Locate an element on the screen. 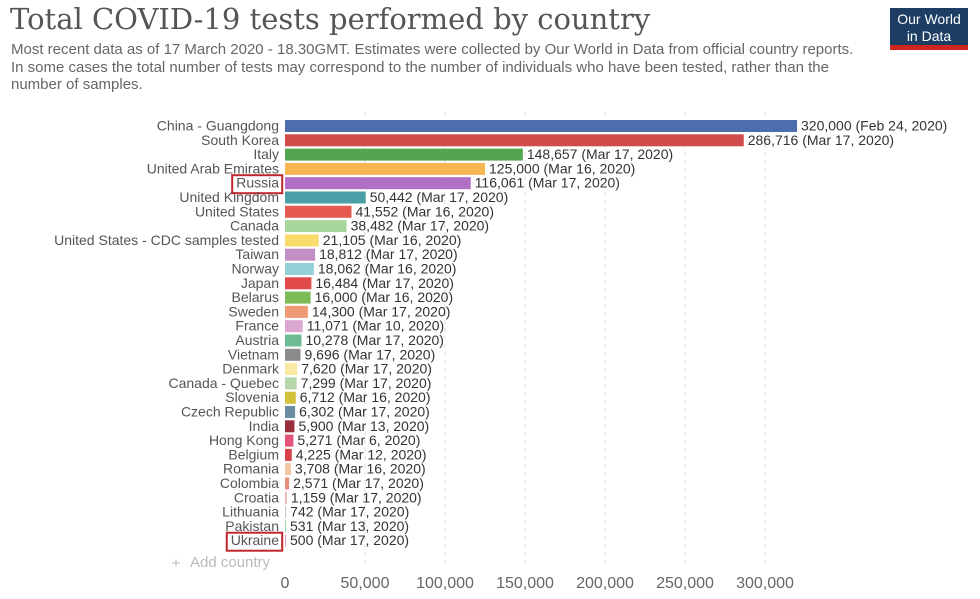 This screenshot has height=599, width=980. owid-logo: Our World in Data is located at coordinates (929, 29).